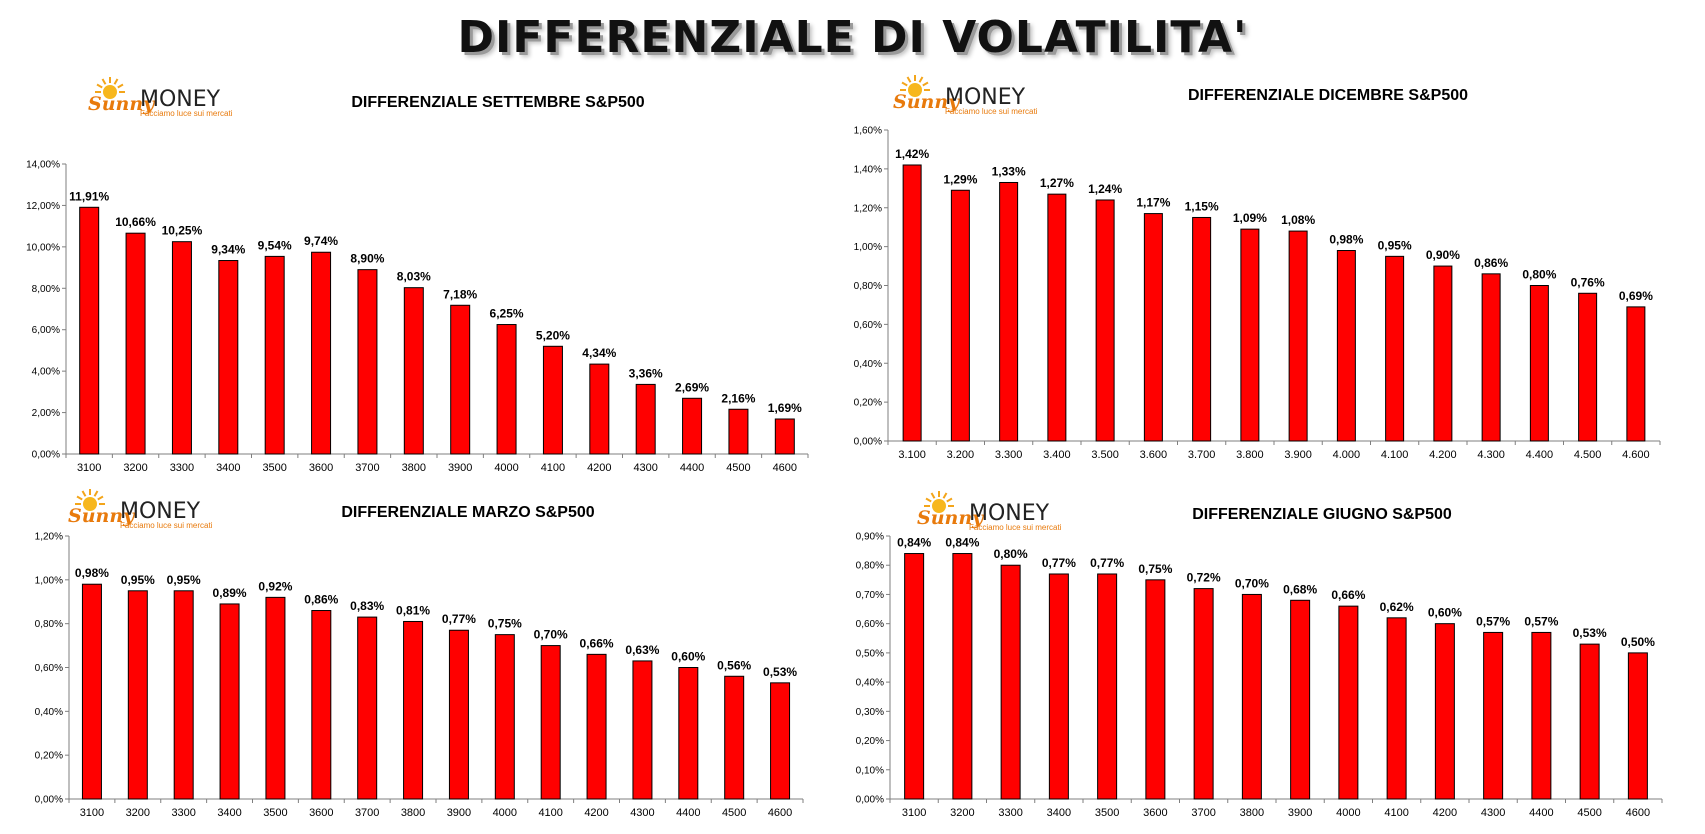 The height and width of the screenshot is (834, 1705). What do you see at coordinates (497, 102) in the screenshot?
I see `chart-title: DIFFERENZIALE SETTEMBRE S&P500` at bounding box center [497, 102].